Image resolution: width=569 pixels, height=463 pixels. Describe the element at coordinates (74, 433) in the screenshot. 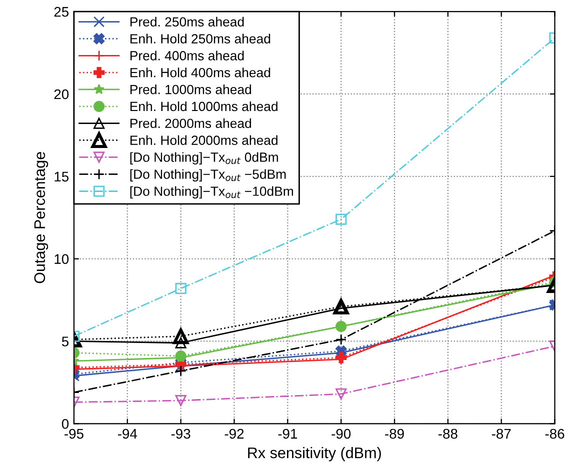

I see `x-tick-label: -95` at that location.